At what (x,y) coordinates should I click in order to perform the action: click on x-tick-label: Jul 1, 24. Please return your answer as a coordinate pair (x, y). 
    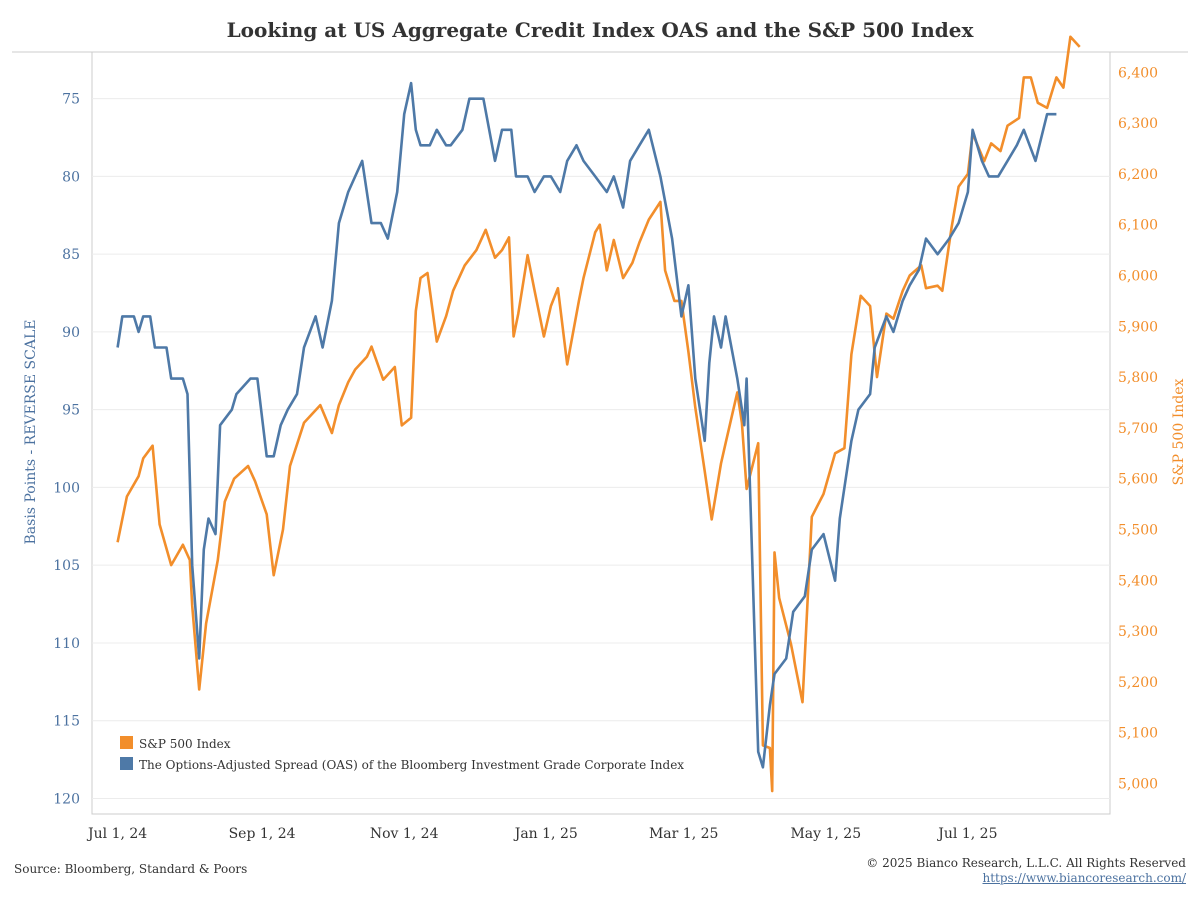
    Looking at the image, I should click on (116, 834).